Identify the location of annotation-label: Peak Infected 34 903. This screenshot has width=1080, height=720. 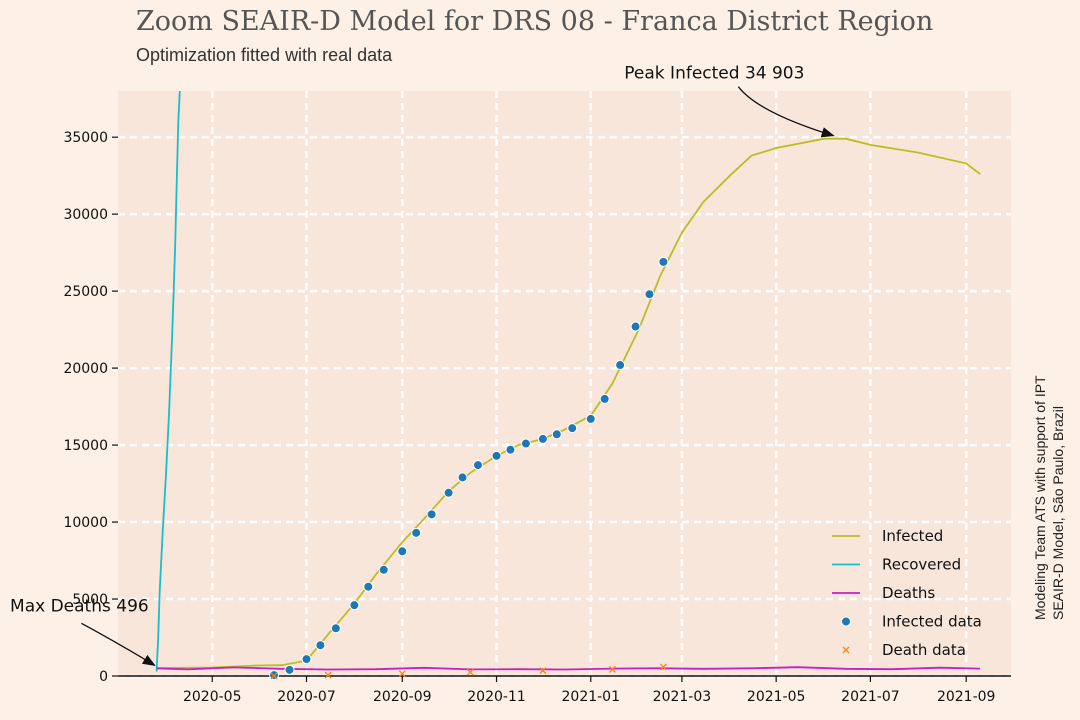
(714, 74).